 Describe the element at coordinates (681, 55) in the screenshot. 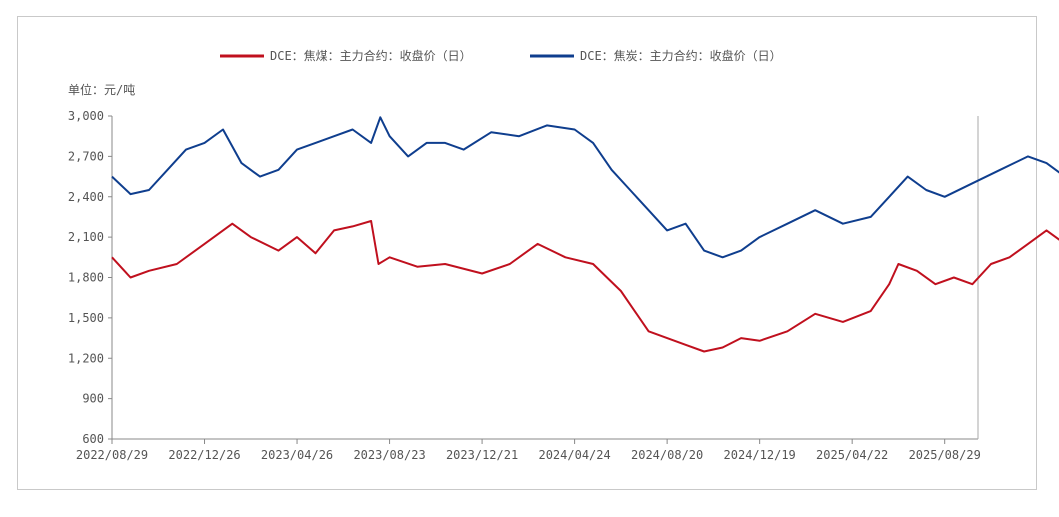

I see `legend-label-coke: DCE：焦炭：主力合约：收盘价（日）` at that location.